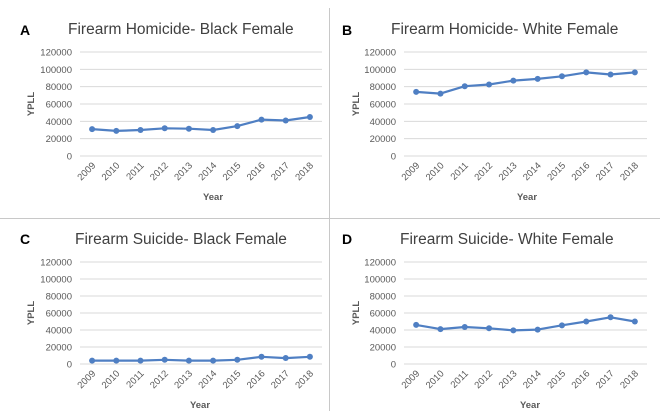 This screenshot has width=660, height=411. Describe the element at coordinates (347, 239) in the screenshot. I see `panel-letter: D` at that location.